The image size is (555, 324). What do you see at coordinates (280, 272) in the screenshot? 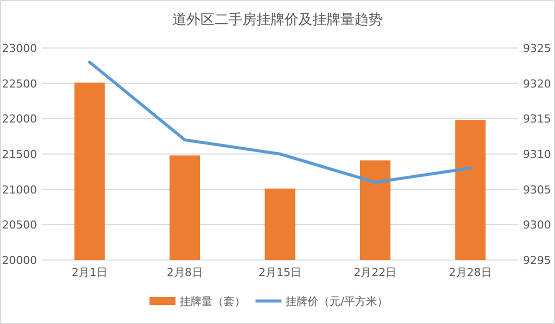
I see `x-tick-label: 2月15日` at bounding box center [280, 272].